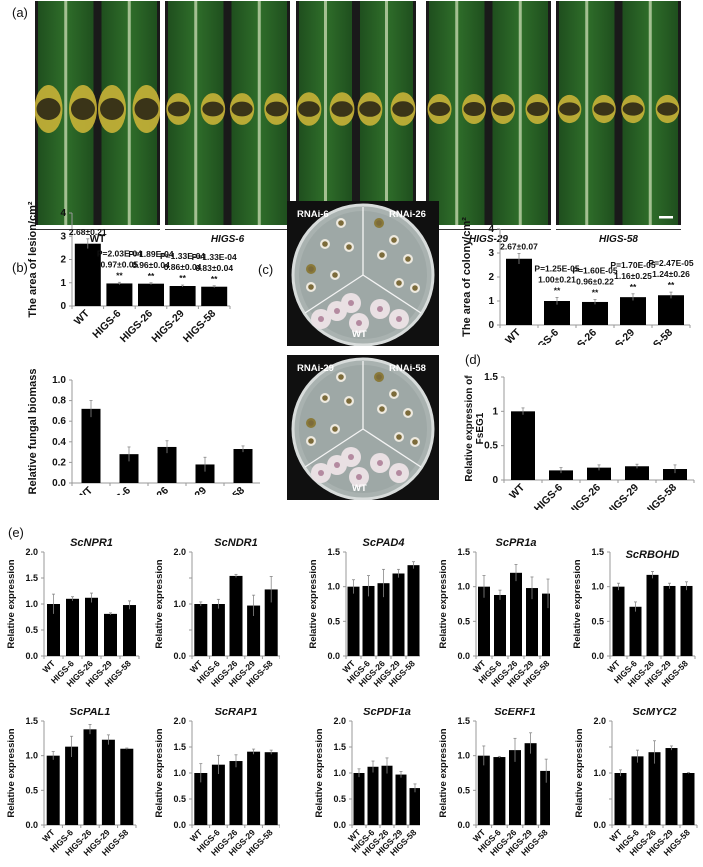 The height and width of the screenshot is (867, 703). I want to click on annotation-mean: 0.97±0.05, so click(120, 264).